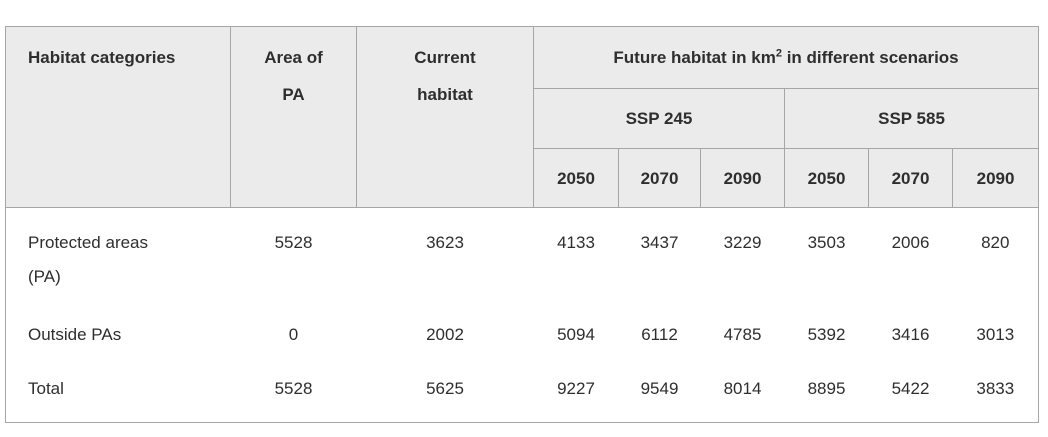  Describe the element at coordinates (870, 57) in the screenshot. I see `future-habitat-title-suffix: in different scenarios` at that location.